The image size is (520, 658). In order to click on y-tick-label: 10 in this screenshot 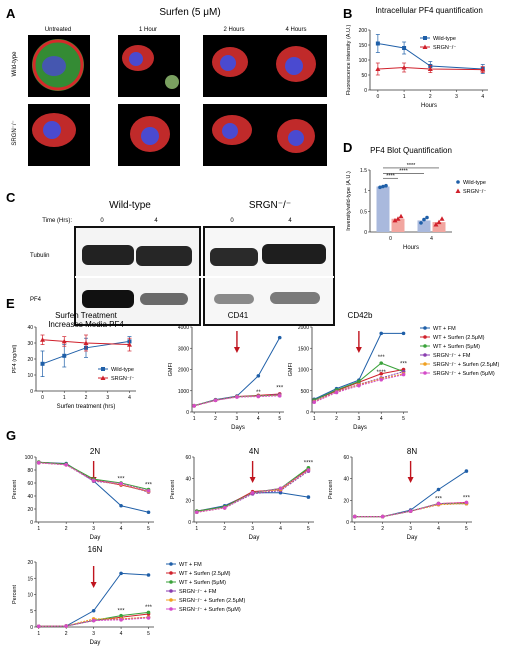, I will do `click(30, 376)`.